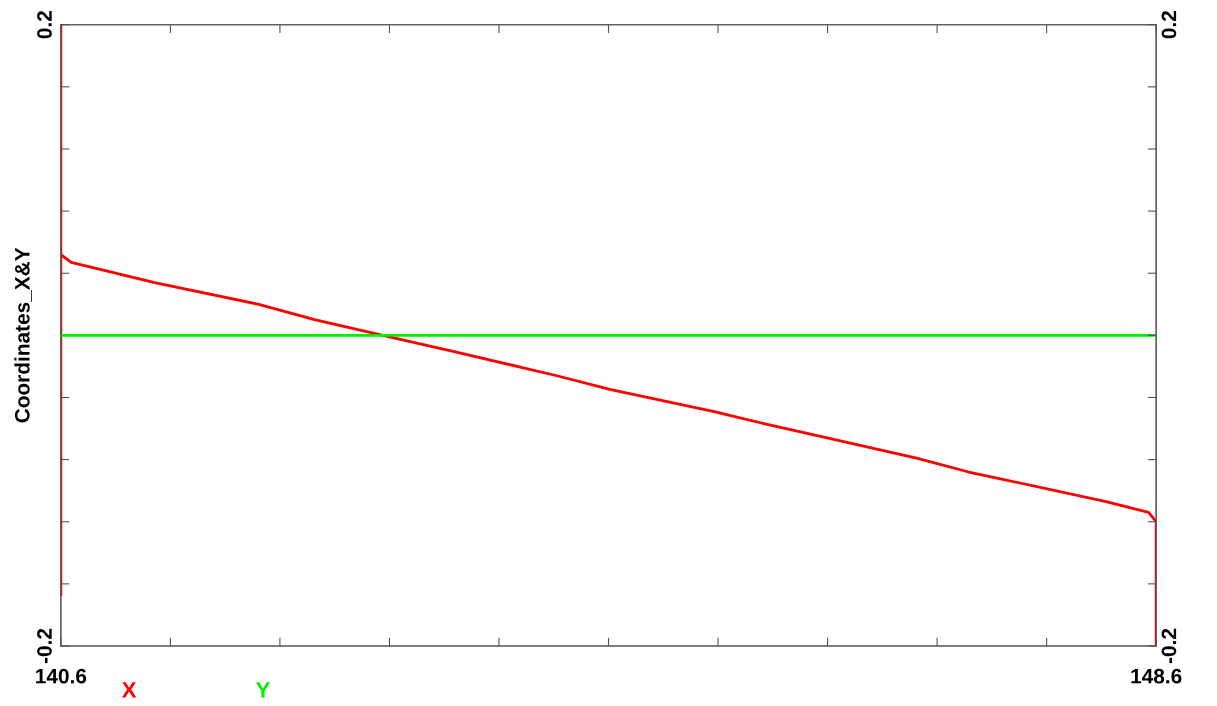 This screenshot has width=1217, height=706. Describe the element at coordinates (23, 335) in the screenshot. I see `y-axis-title: Coordinates_X&Y` at that location.